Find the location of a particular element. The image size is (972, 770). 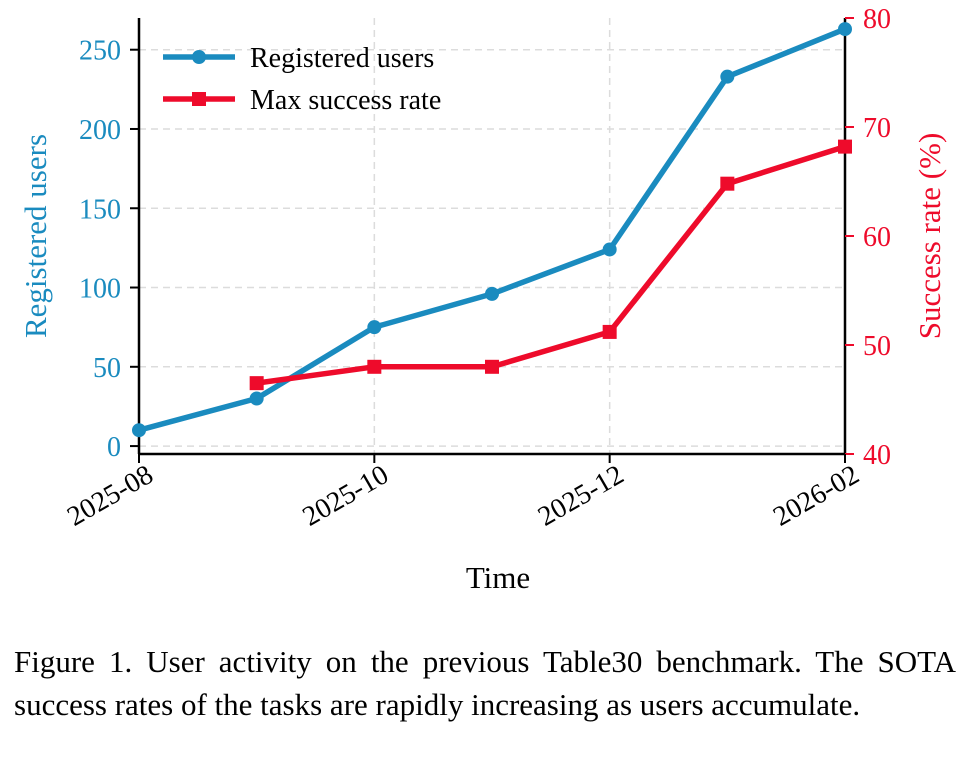

x-axis-label: Time is located at coordinates (498, 577).